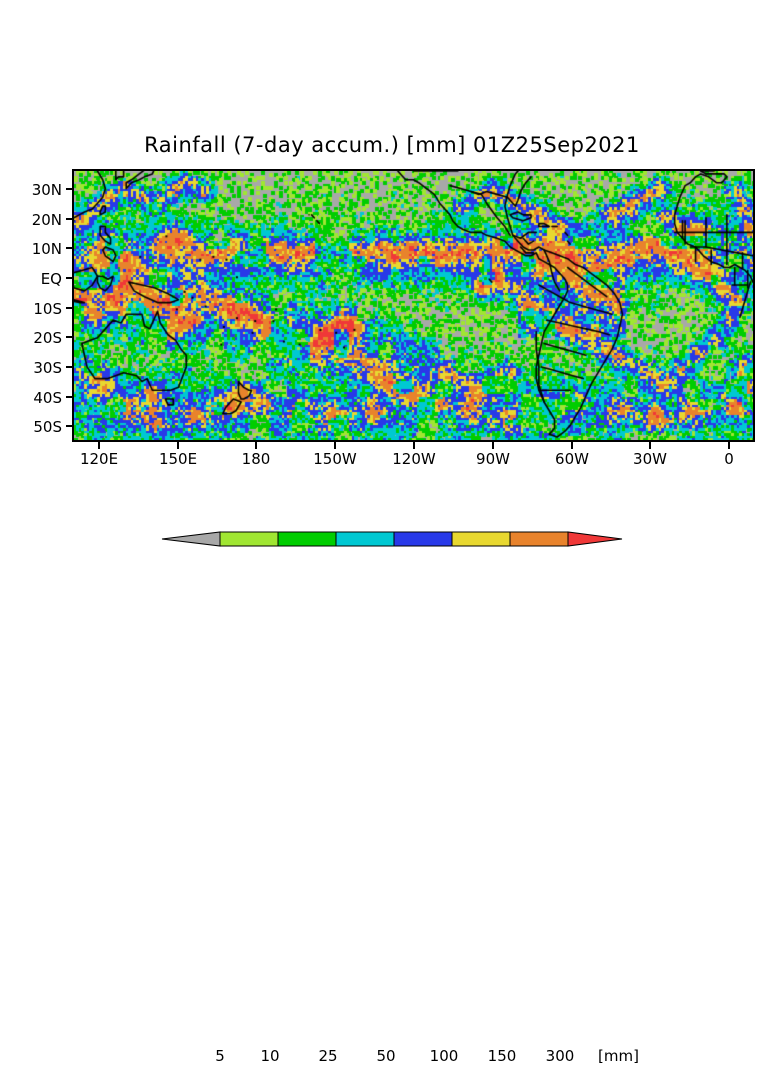  Describe the element at coordinates (47, 398) in the screenshot. I see `y-tick-label-40s: 40S` at that location.